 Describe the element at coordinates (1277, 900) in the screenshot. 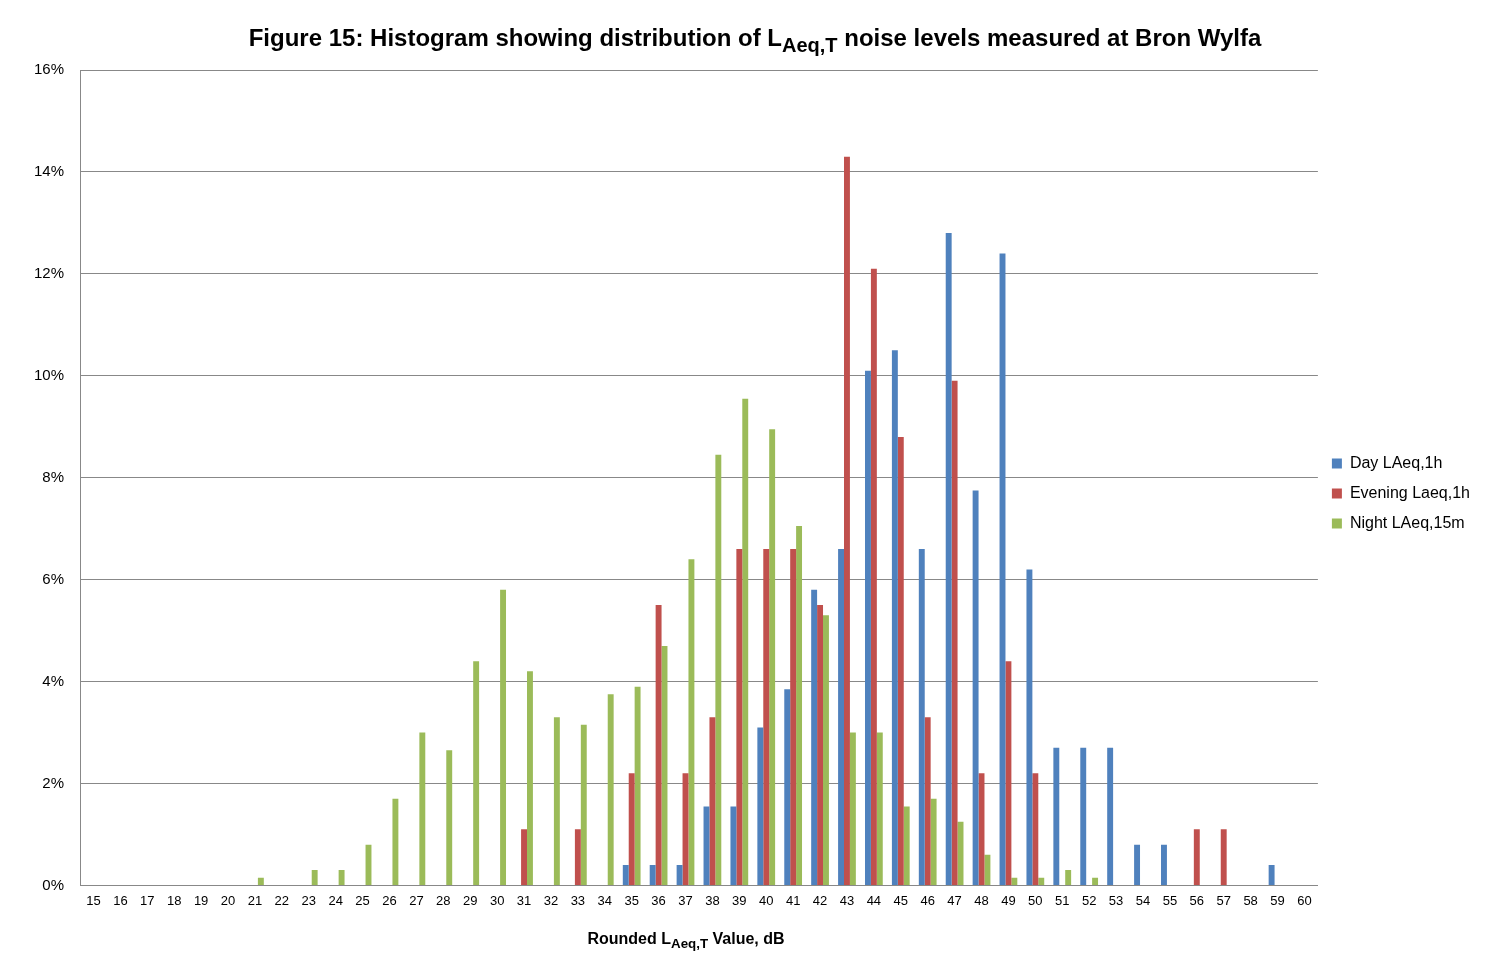

I see `x-tick-label: 59` at that location.